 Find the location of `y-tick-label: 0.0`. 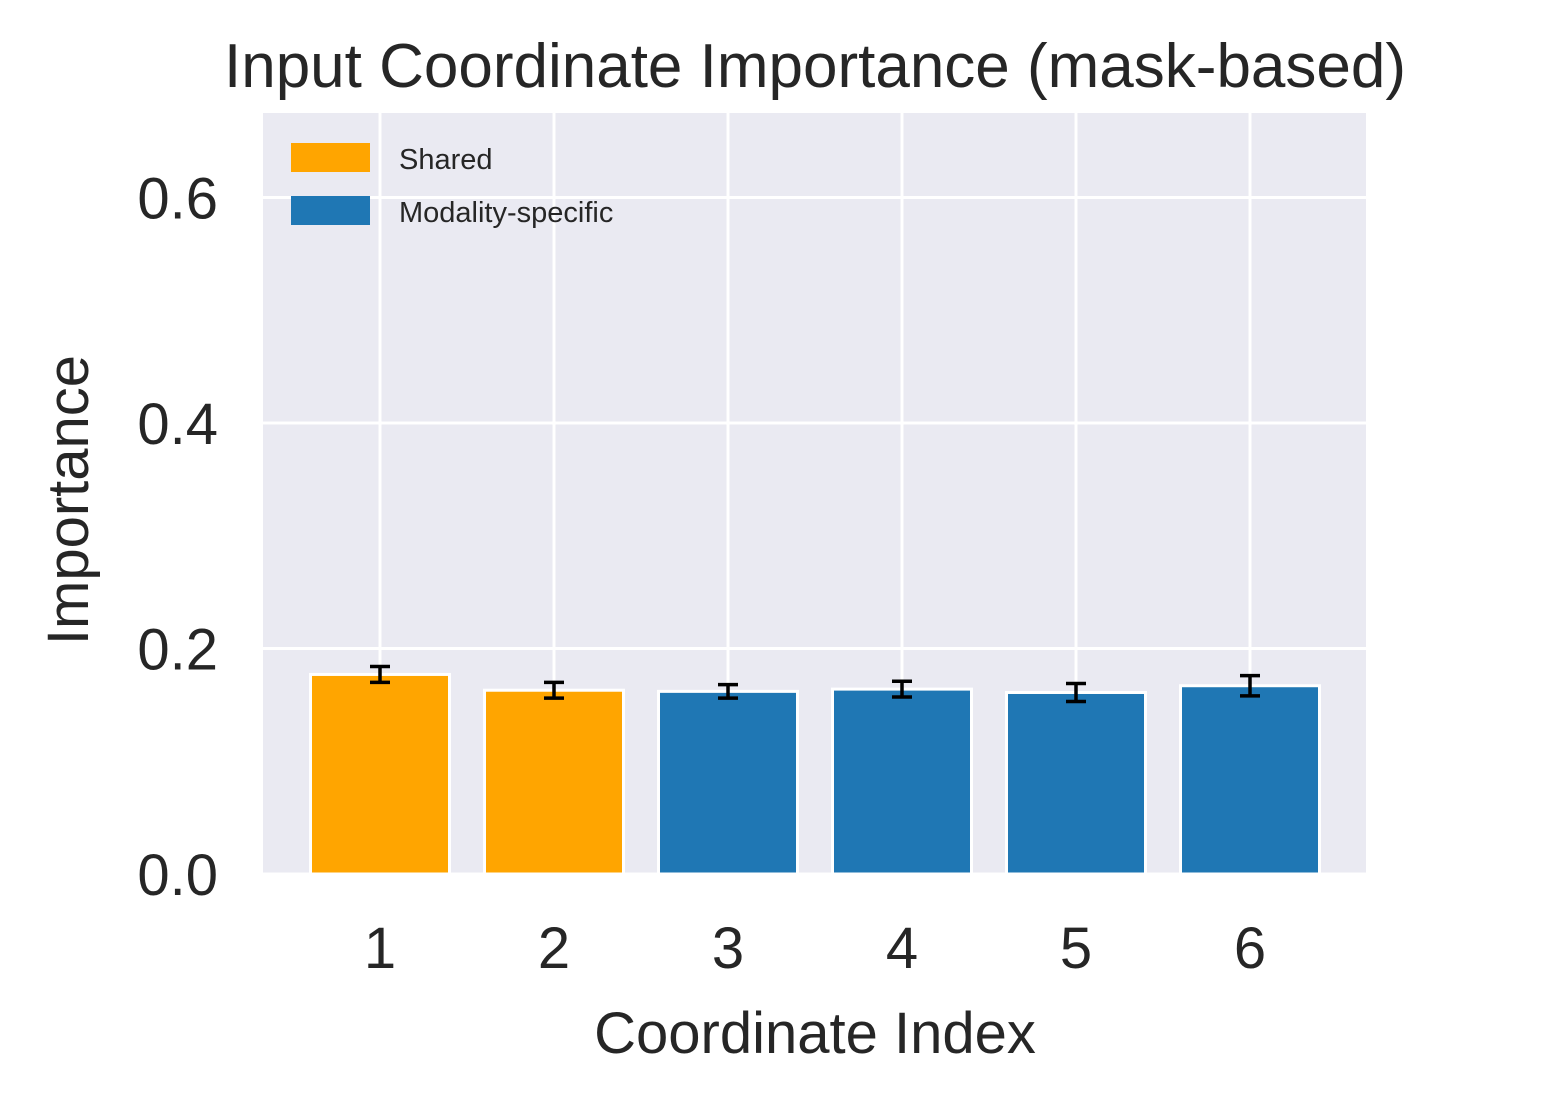

y-tick-label: 0.0 is located at coordinates (177, 875).